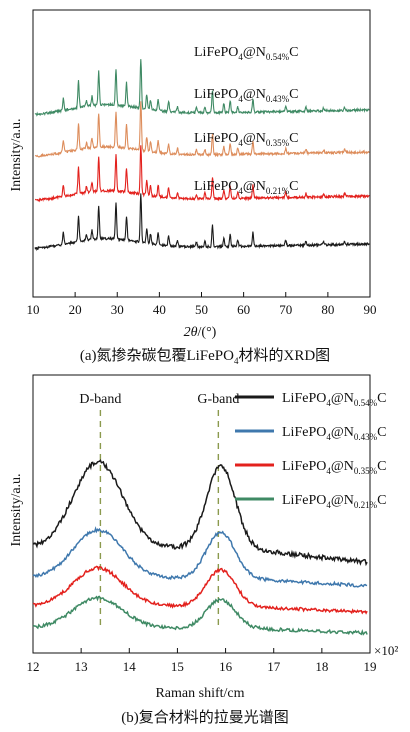 This screenshot has height=732, width=410. Describe the element at coordinates (386, 650) in the screenshot. I see `raman-x-multiplier: ×10²` at that location.